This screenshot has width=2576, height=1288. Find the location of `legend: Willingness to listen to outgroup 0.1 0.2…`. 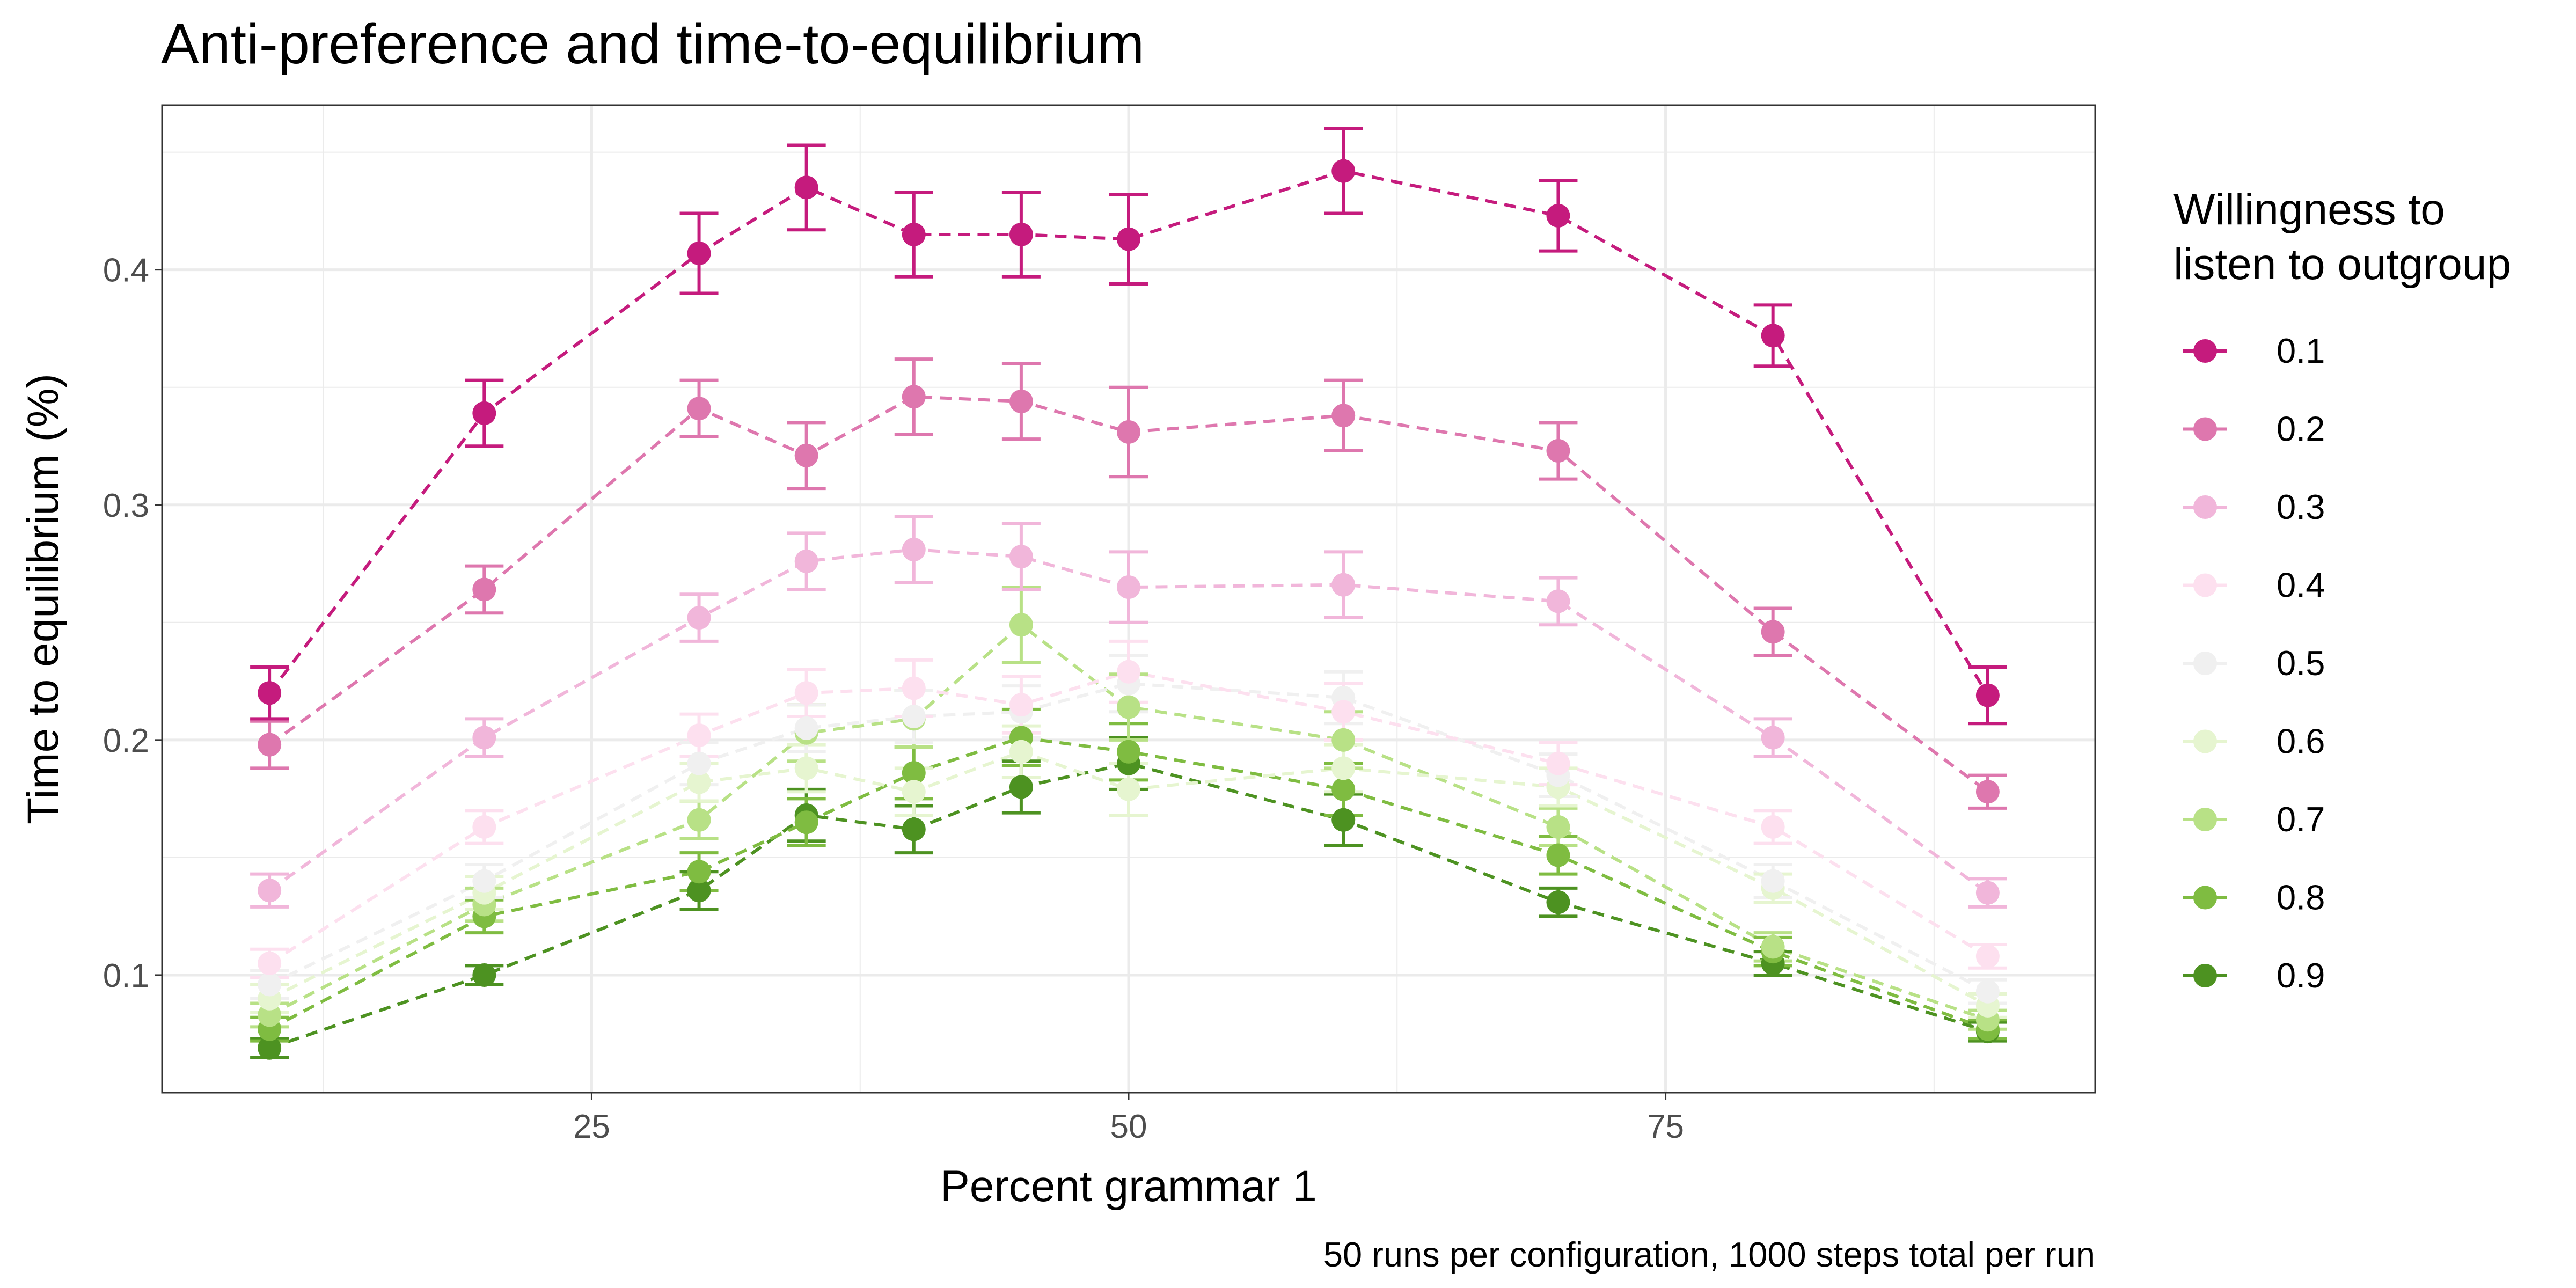

legend: Willingness to listen to outgroup 0.1 0.2… is located at coordinates (2342, 590).